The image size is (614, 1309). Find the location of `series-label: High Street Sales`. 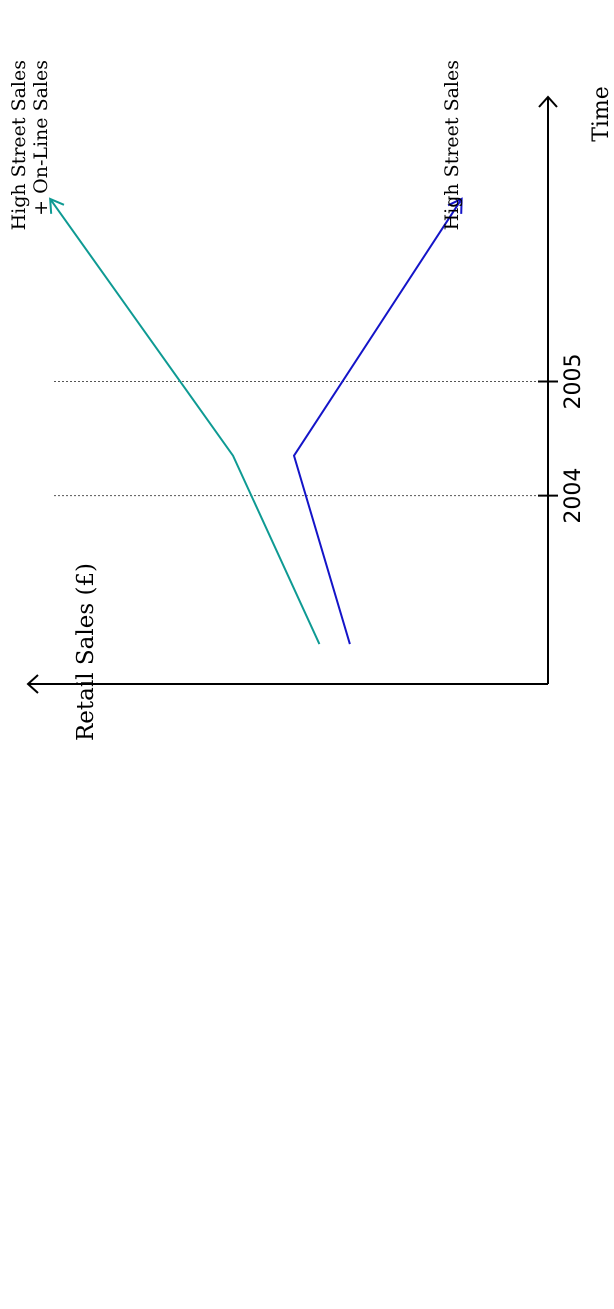

series-label: High Street Sales is located at coordinates (452, 145).